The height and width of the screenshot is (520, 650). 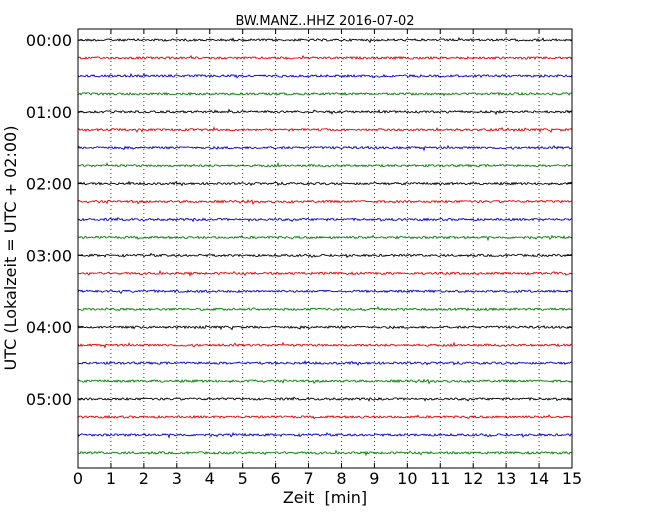 What do you see at coordinates (407, 478) in the screenshot?
I see `x-tick-label: 10` at bounding box center [407, 478].